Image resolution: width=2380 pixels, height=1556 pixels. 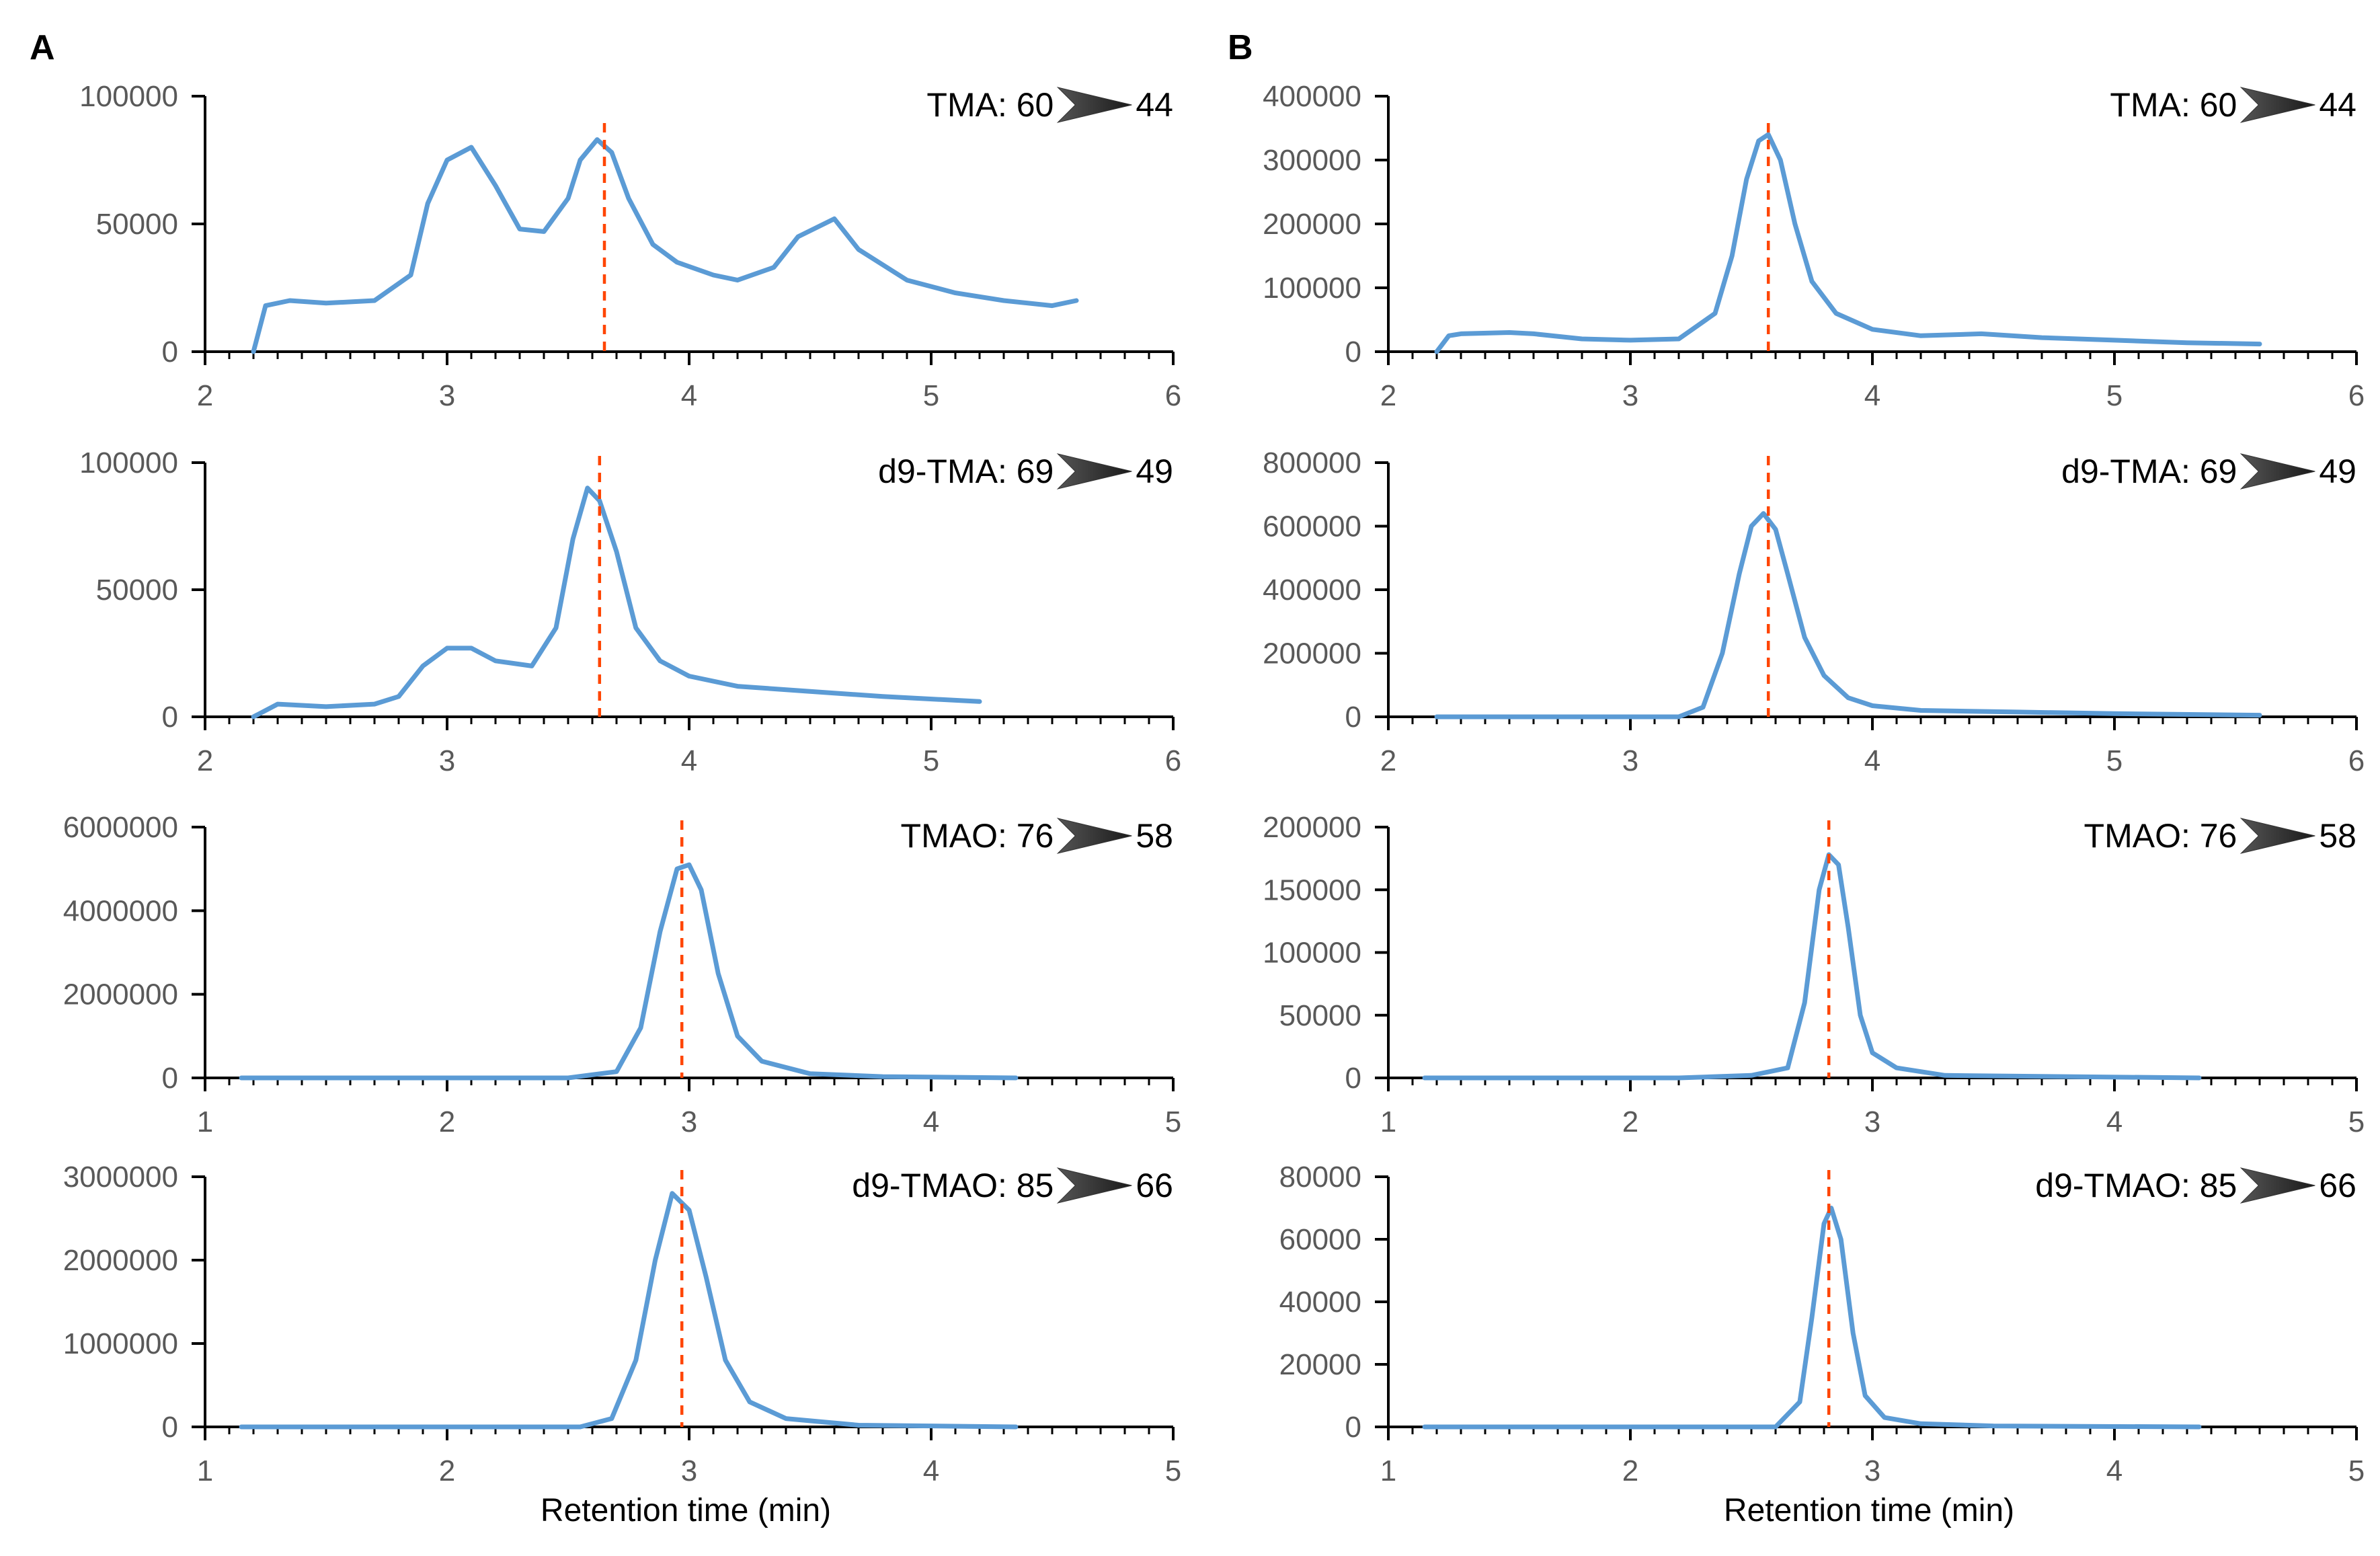 I want to click on panel-a-tma-x-tick-label: 5, so click(x=931, y=395).